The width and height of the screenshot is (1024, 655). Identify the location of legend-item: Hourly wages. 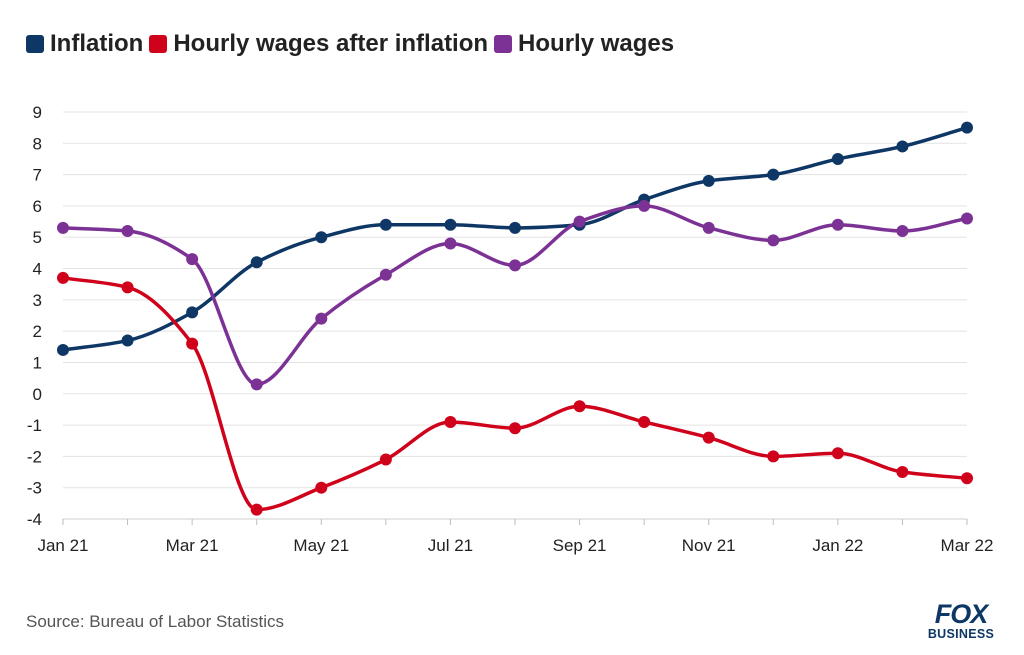
(584, 44).